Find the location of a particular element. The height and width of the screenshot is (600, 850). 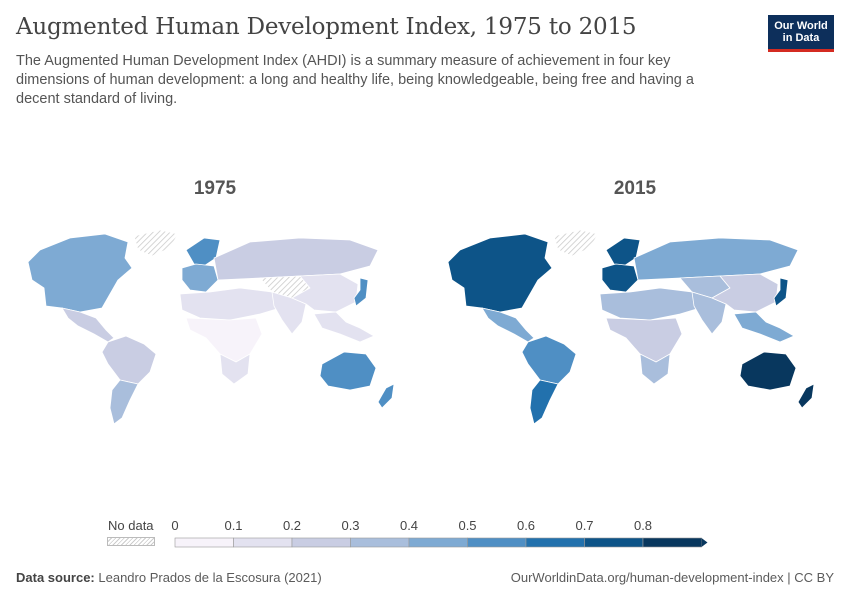

map-year-label: 2015 is located at coordinates (635, 188).